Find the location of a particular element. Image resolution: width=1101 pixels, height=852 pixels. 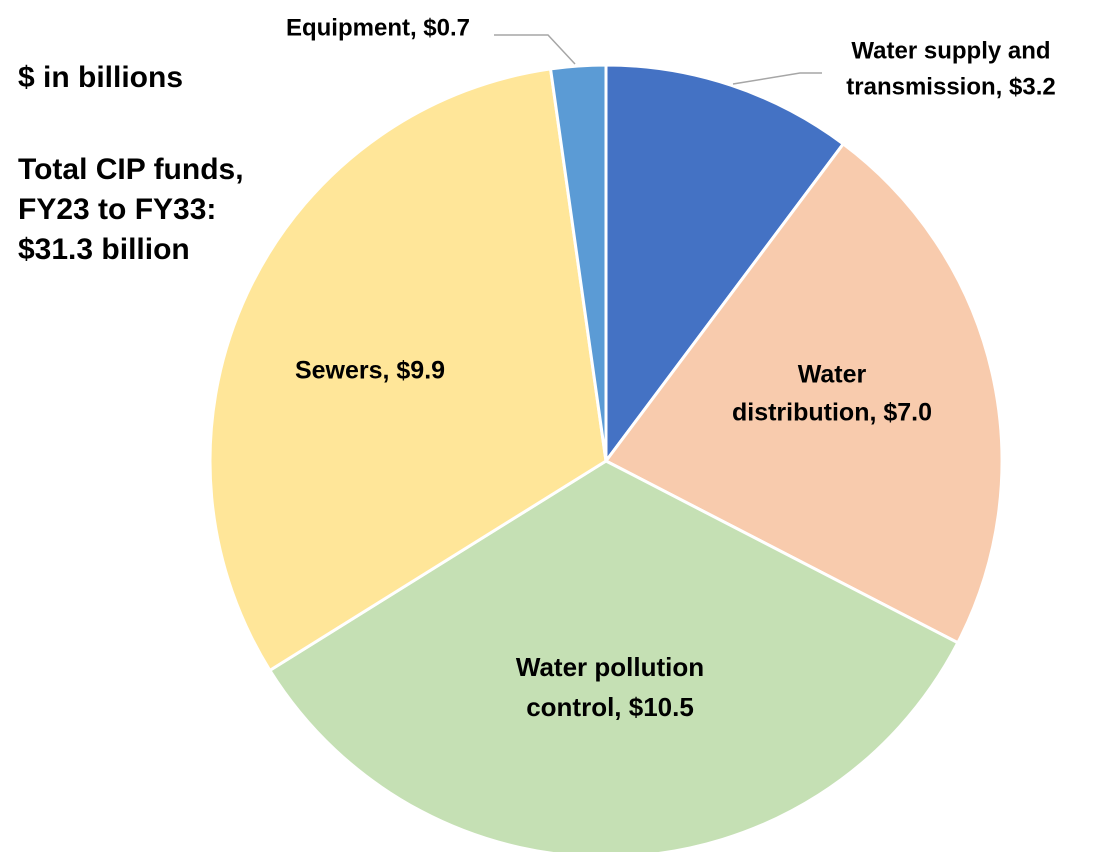

slice-label: Water pollution control, $10.5 is located at coordinates (610, 687).